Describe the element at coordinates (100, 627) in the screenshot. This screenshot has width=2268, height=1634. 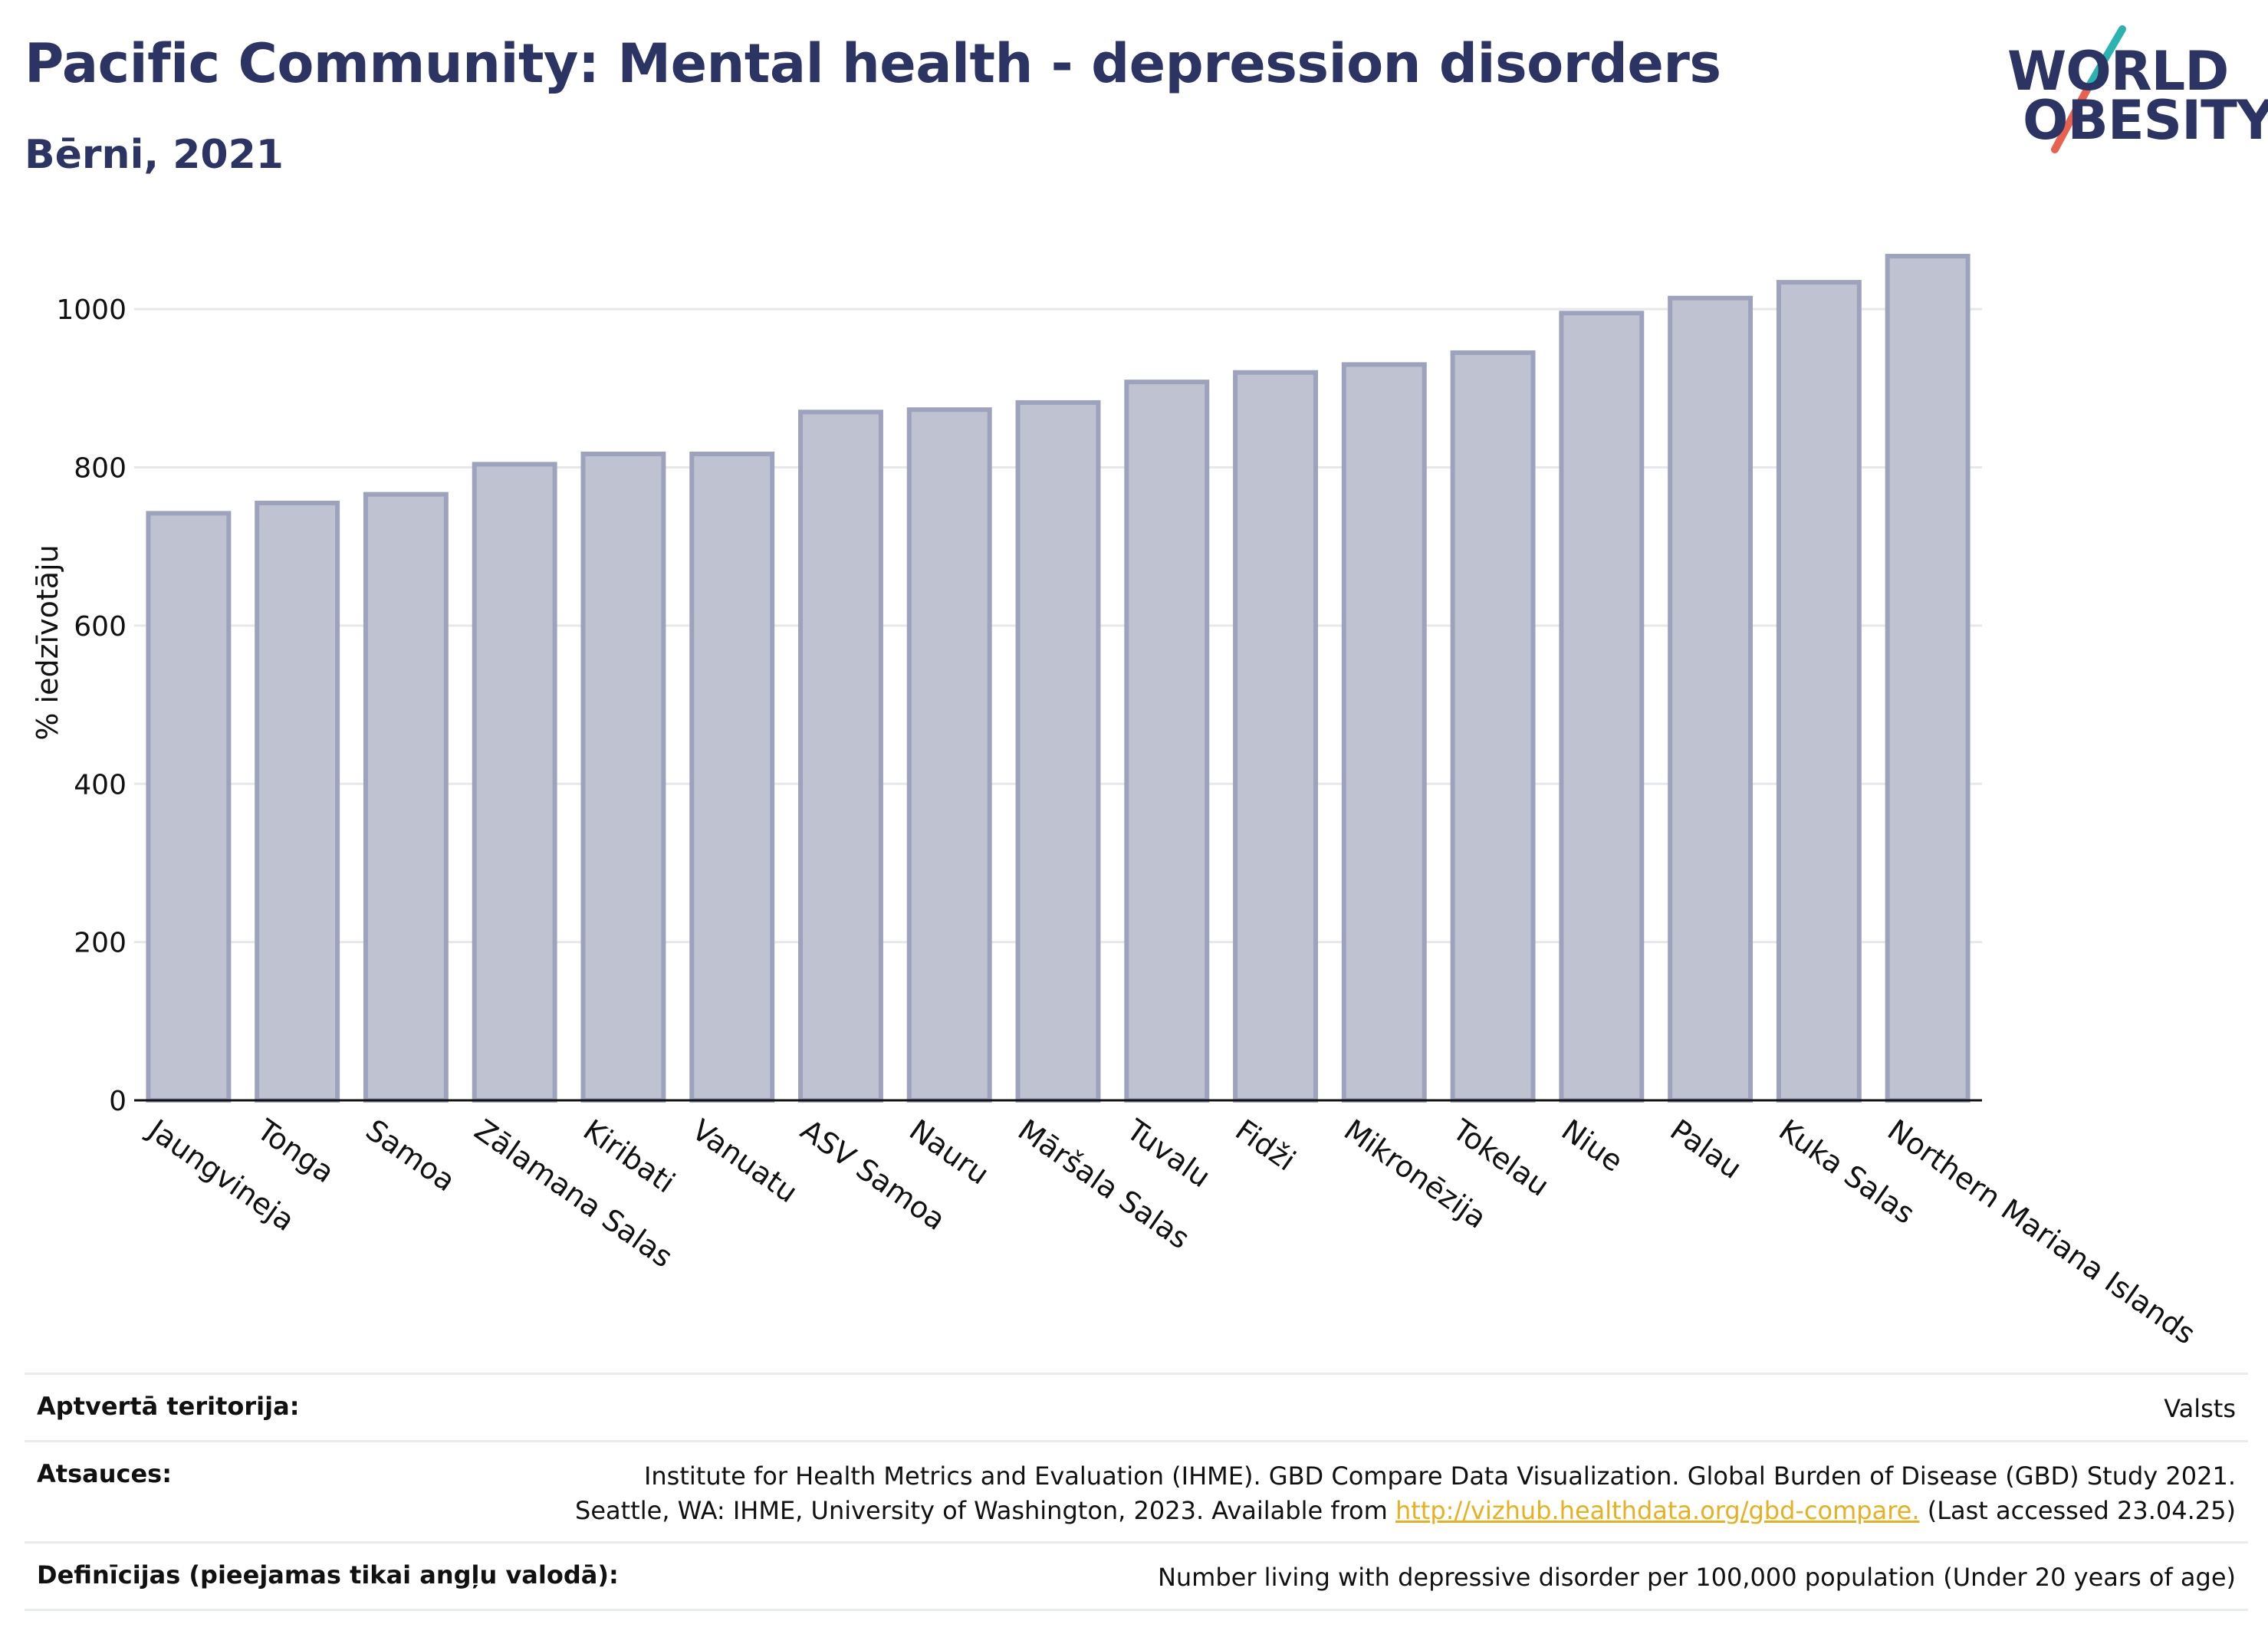
I see `y-tick-label: 600` at that location.